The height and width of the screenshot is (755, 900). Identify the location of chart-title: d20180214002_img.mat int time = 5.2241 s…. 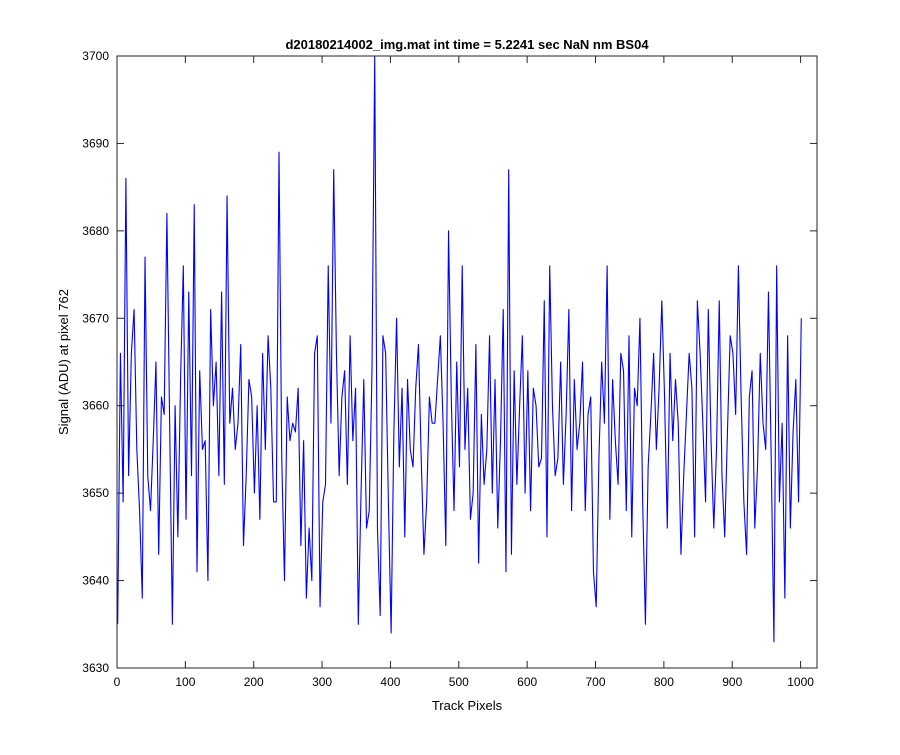
(467, 44).